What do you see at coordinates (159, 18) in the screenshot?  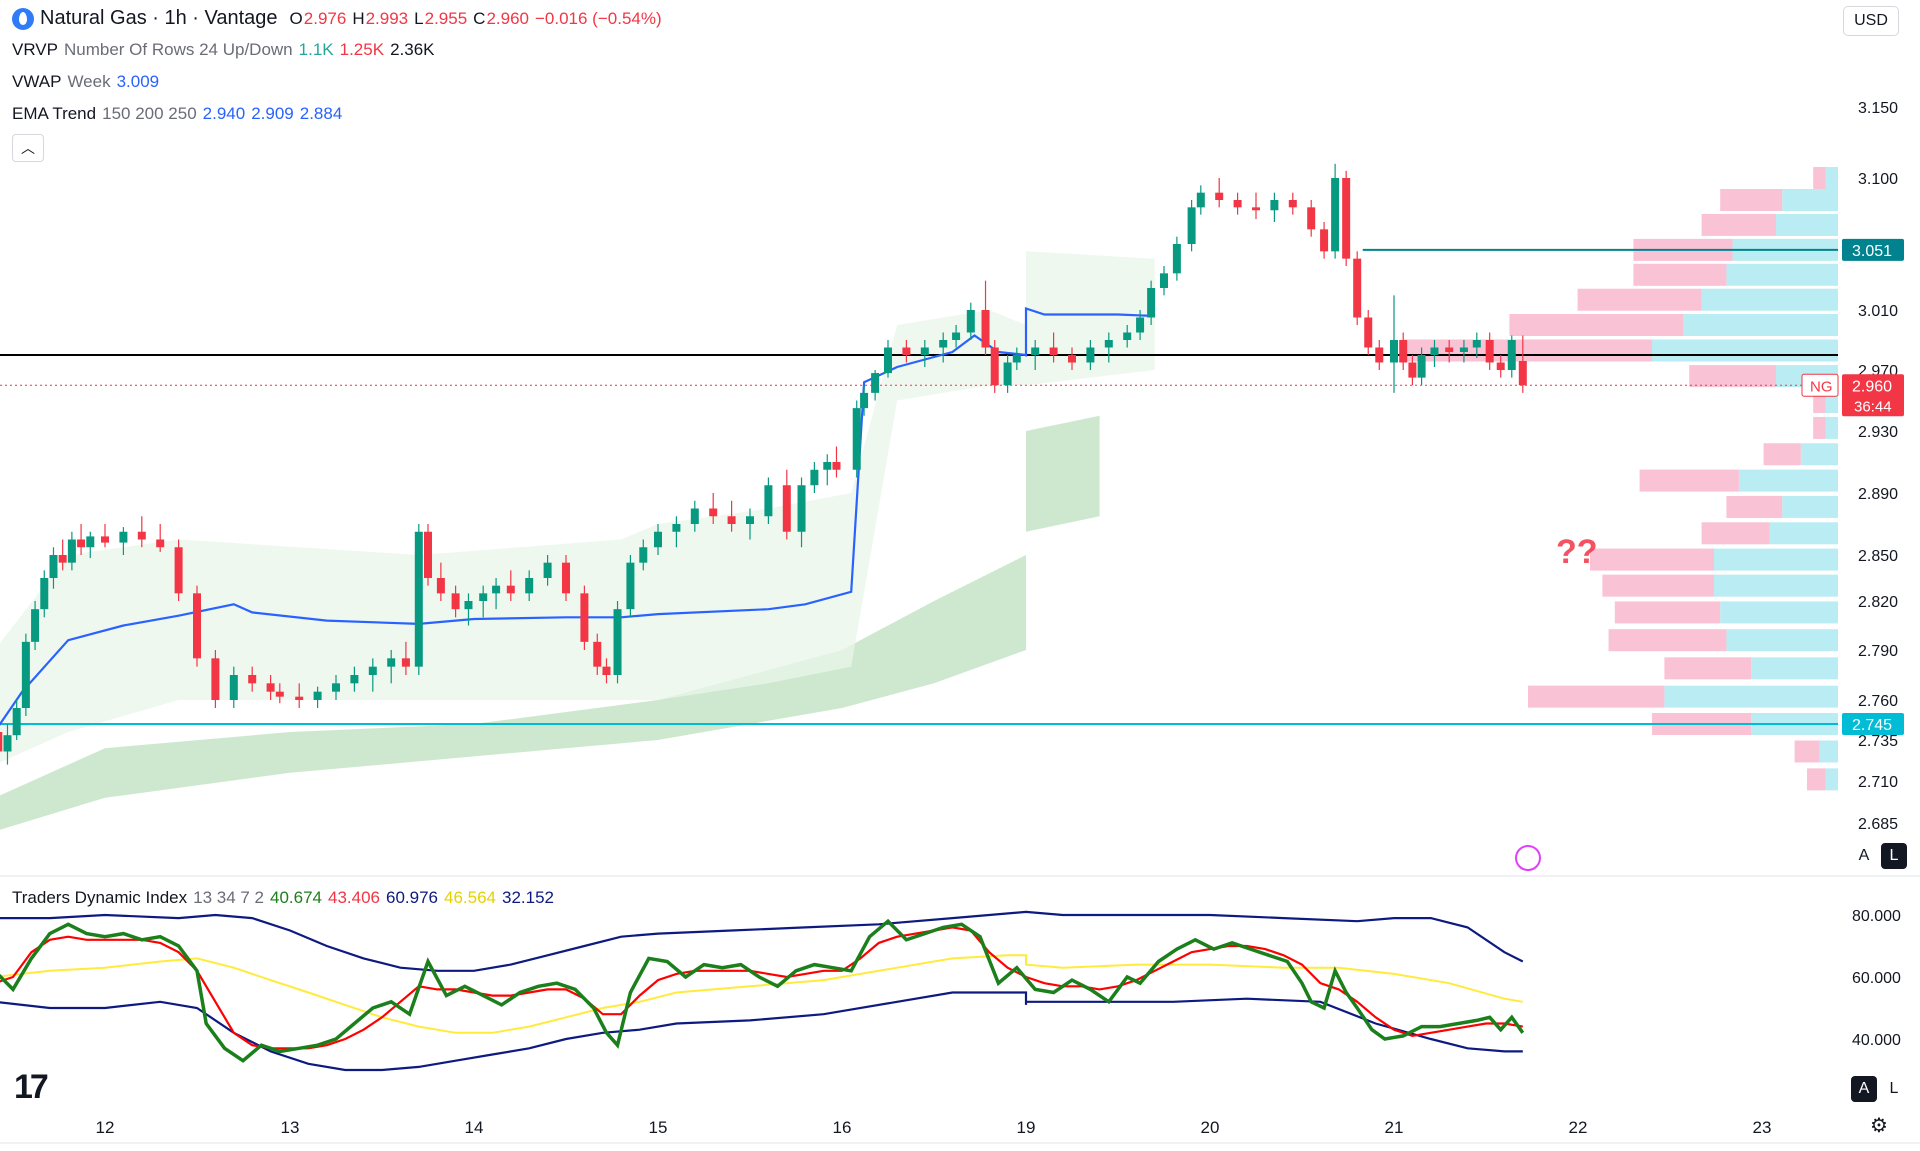 I see `symbol-title: Natural Gas · 1h · Vantage` at bounding box center [159, 18].